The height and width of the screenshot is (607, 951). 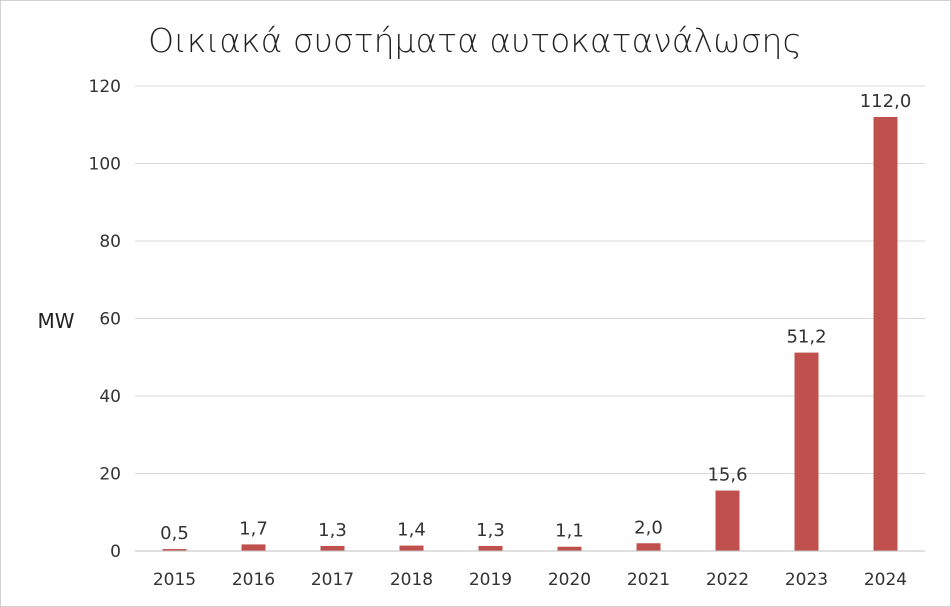 I want to click on x-tick-label: 2021, so click(x=648, y=580).